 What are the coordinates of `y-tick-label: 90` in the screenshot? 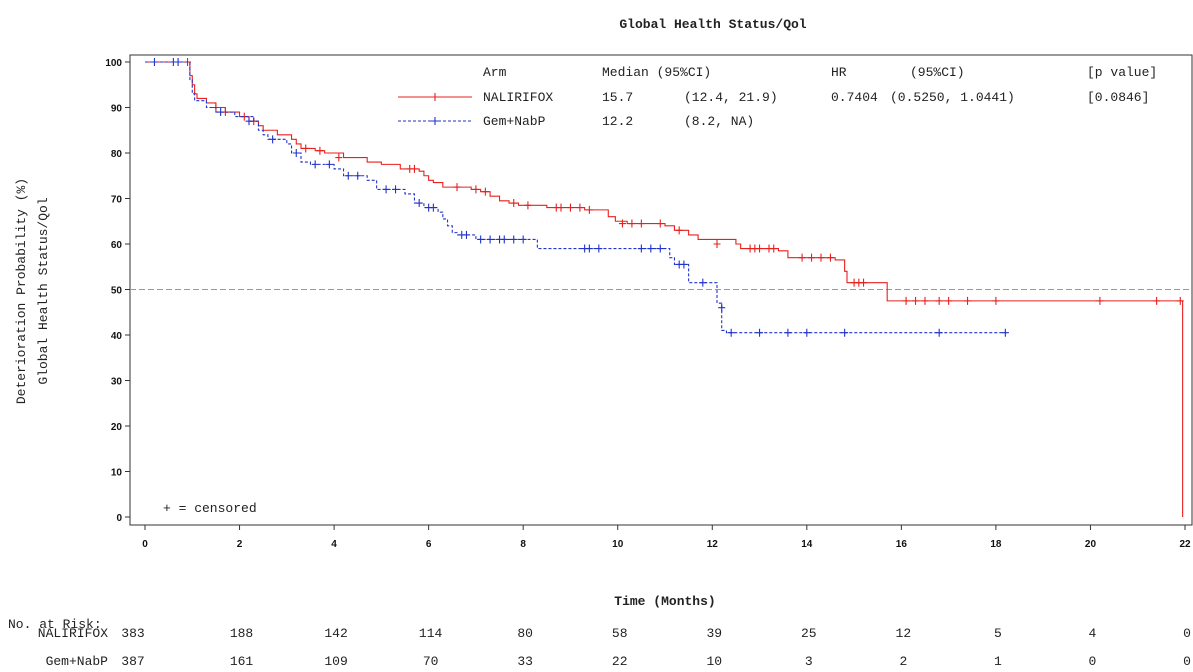 It's located at (117, 109).